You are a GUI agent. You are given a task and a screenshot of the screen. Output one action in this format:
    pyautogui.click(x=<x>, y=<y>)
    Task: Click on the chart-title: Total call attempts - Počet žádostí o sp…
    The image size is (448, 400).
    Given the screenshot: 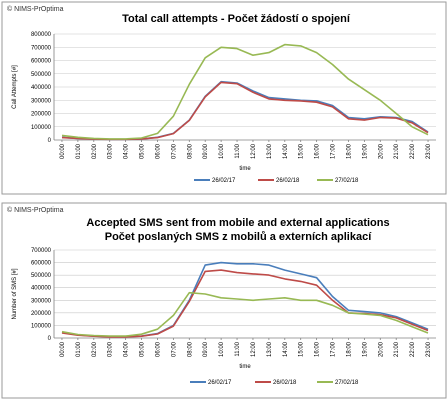 What is the action you would take?
    pyautogui.click(x=236, y=19)
    